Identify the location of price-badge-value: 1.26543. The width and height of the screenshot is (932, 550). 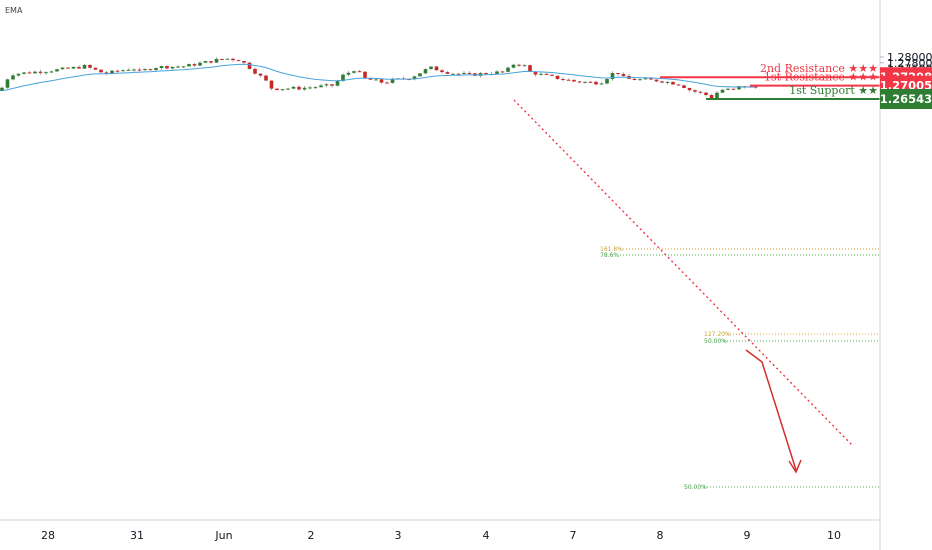
(906, 99).